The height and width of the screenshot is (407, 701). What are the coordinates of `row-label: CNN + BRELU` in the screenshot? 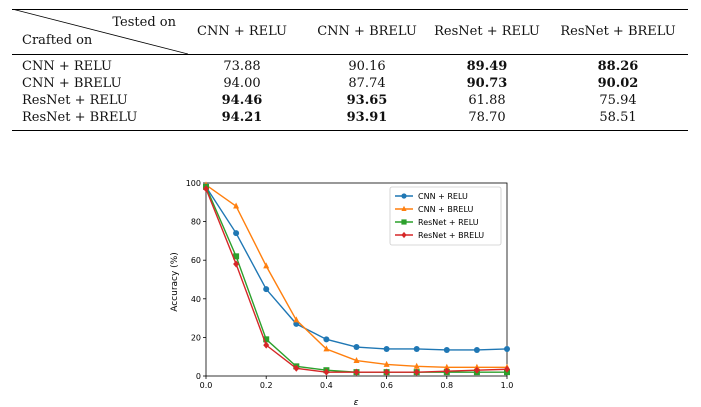 It's located at (72, 83).